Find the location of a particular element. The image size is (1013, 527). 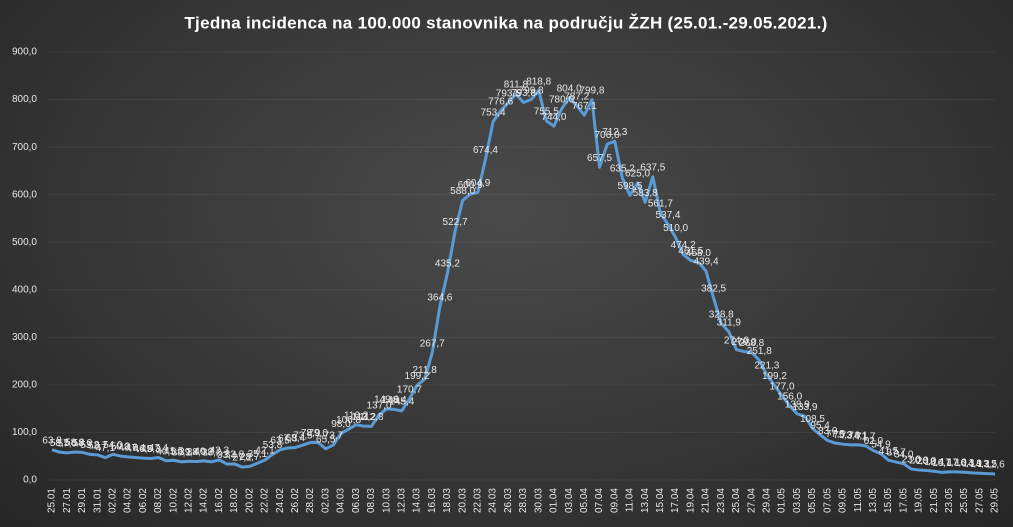

data-label: 48,6 is located at coordinates (128, 448).